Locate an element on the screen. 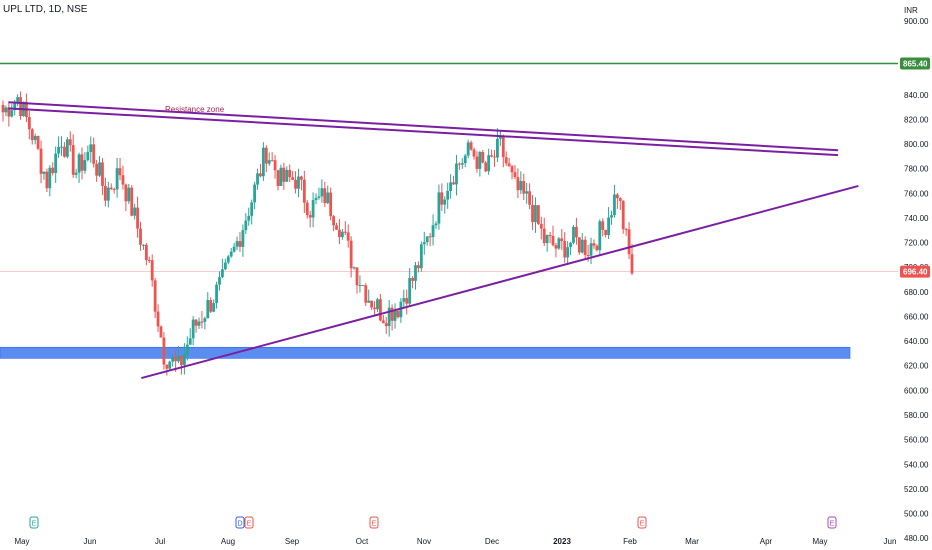 The width and height of the screenshot is (932, 550). x-tick-label: Jun is located at coordinates (90, 541).